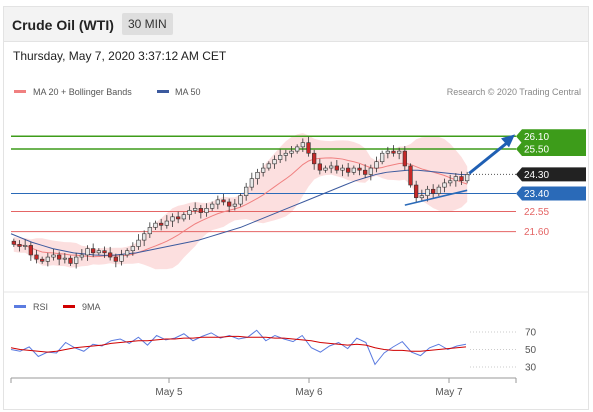  What do you see at coordinates (449, 392) in the screenshot?
I see `x-label-2: May 7` at bounding box center [449, 392].